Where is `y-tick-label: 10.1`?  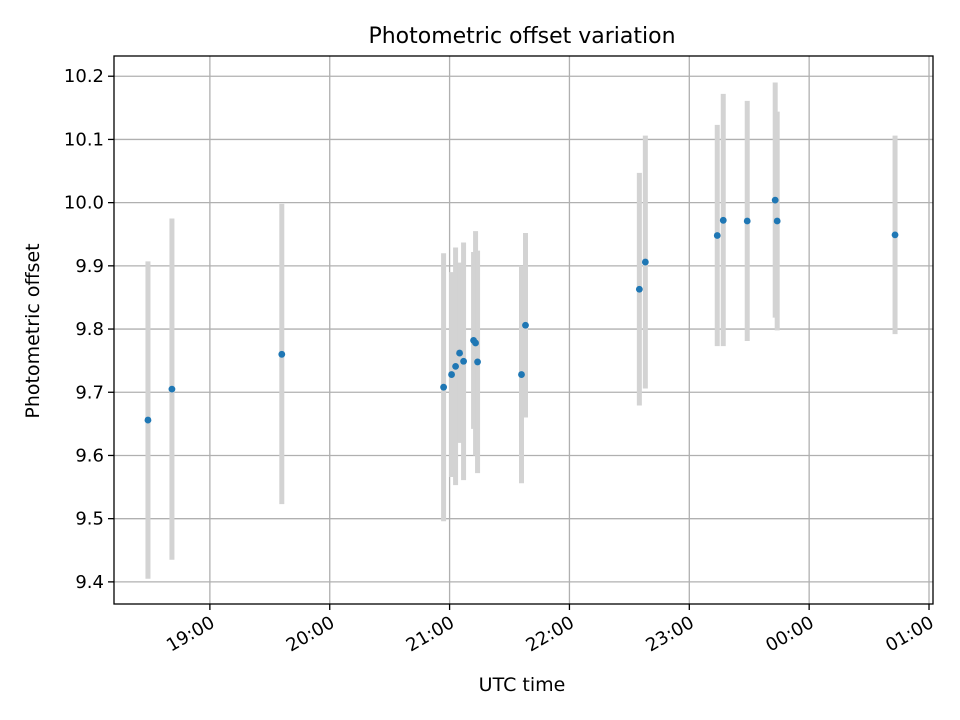
y-tick-label: 10.1 is located at coordinates (84, 139).